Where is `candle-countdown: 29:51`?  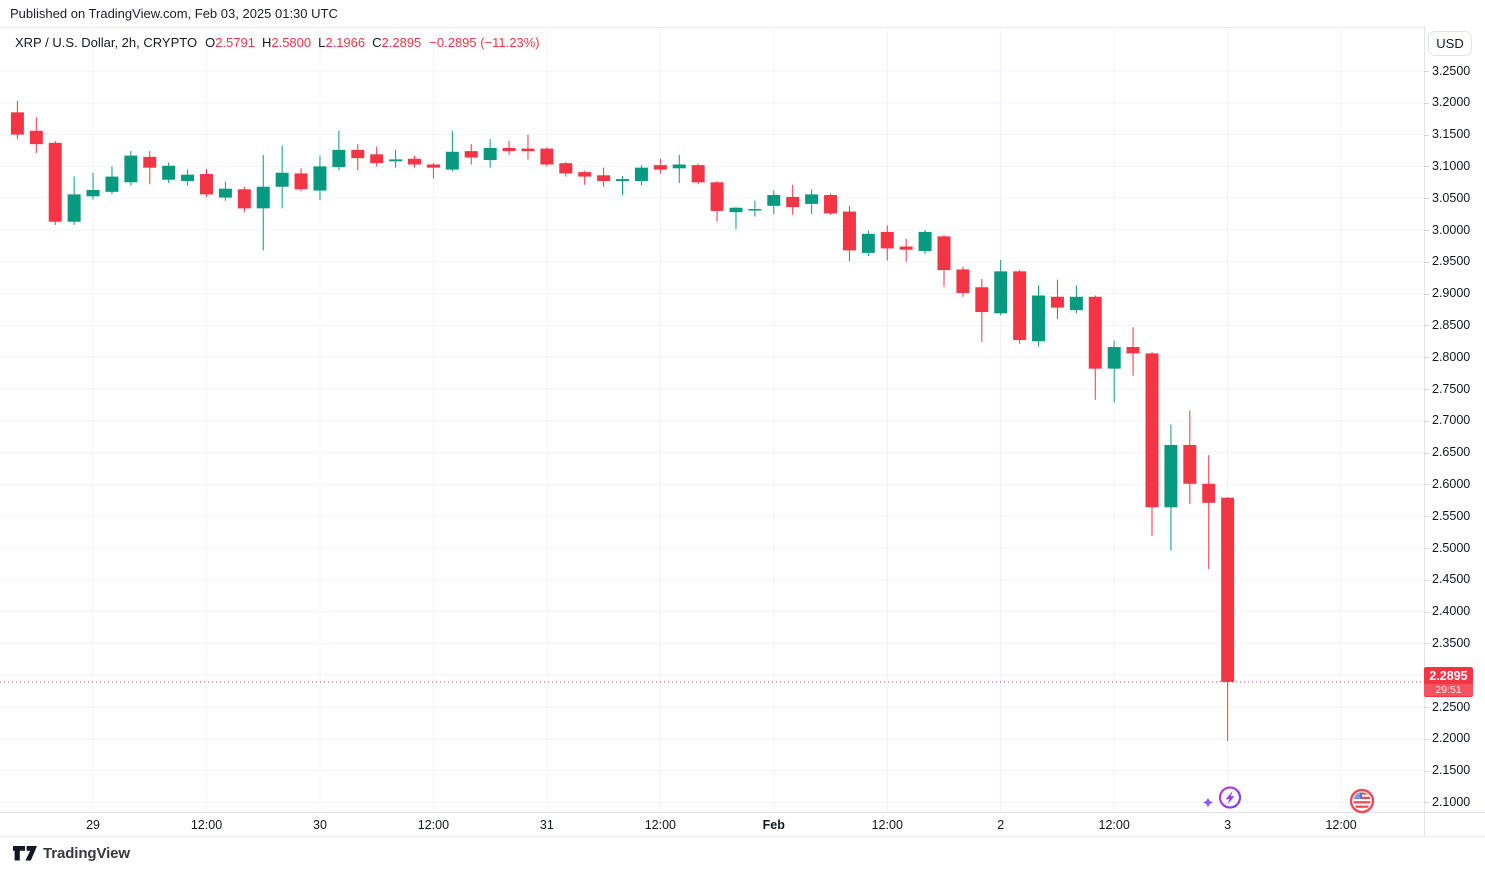
candle-countdown: 29:51 is located at coordinates (1448, 689).